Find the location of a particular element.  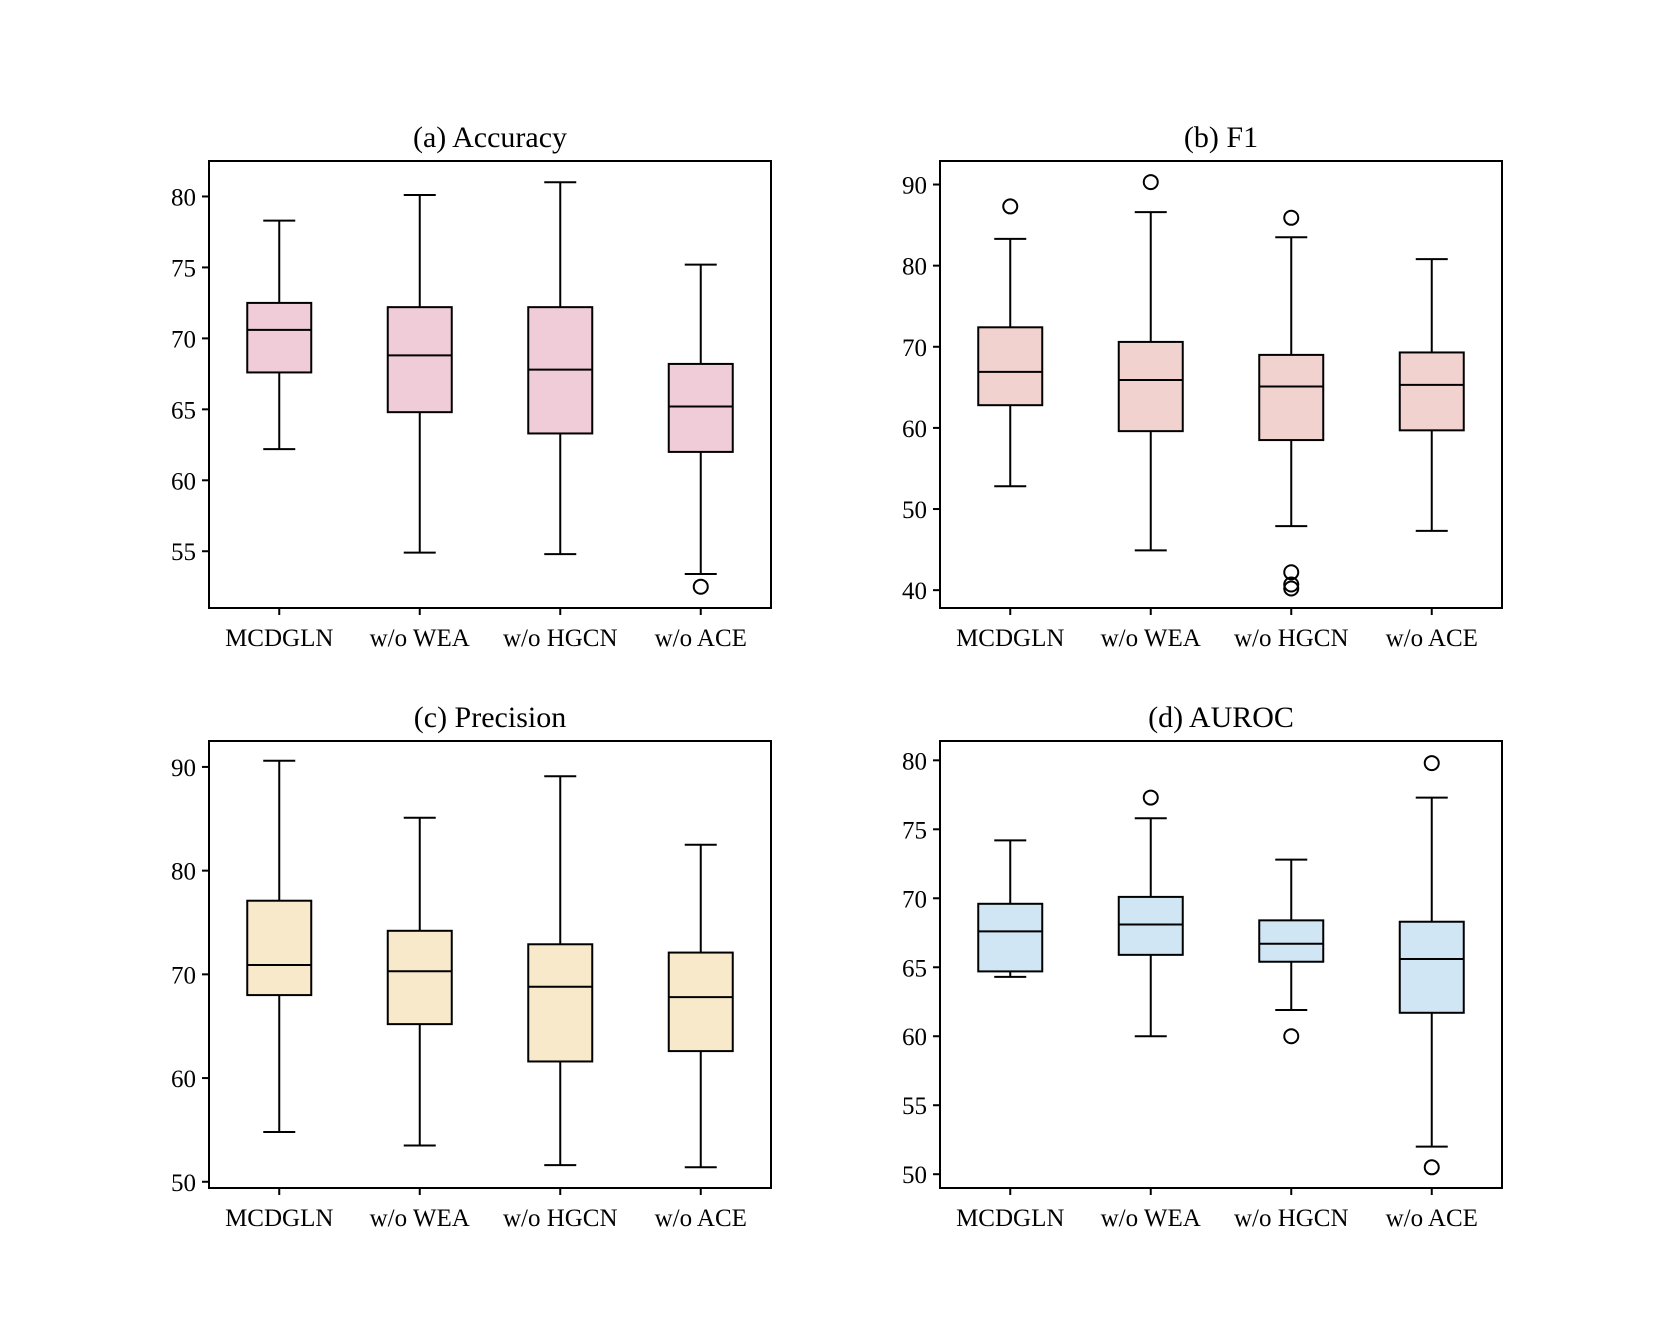

axes-frame-auroc is located at coordinates (1221, 964).